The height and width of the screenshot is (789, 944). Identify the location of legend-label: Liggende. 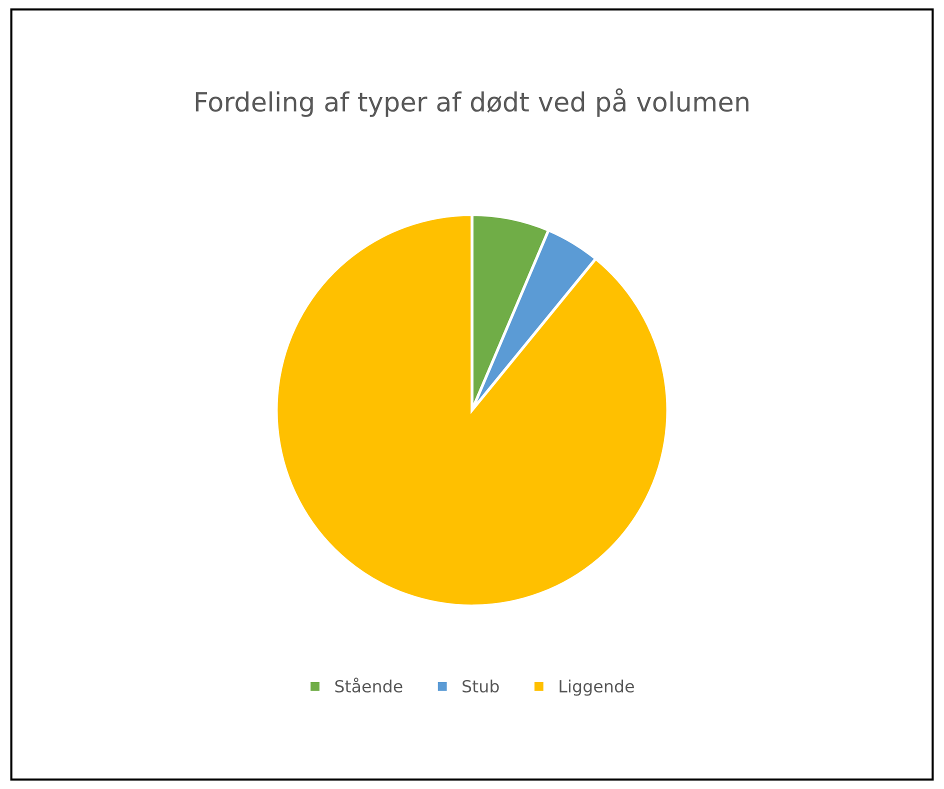
(597, 688).